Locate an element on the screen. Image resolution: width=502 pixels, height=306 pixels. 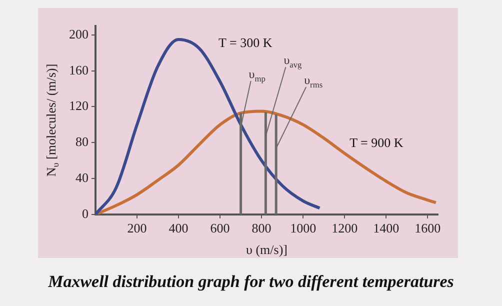
x-tick-label: 800 is located at coordinates (262, 228).